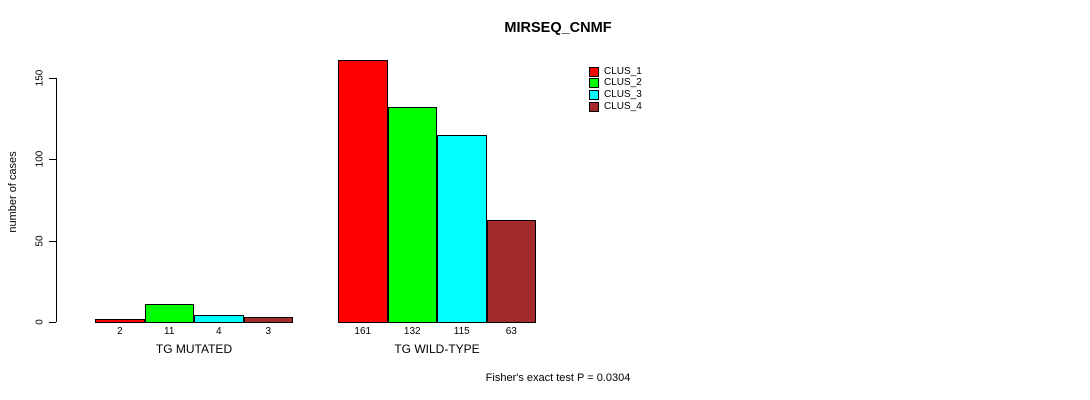 Image resolution: width=1090 pixels, height=400 pixels. What do you see at coordinates (462, 229) in the screenshot?
I see `bar-clus-3-tg-wild-type` at bounding box center [462, 229].